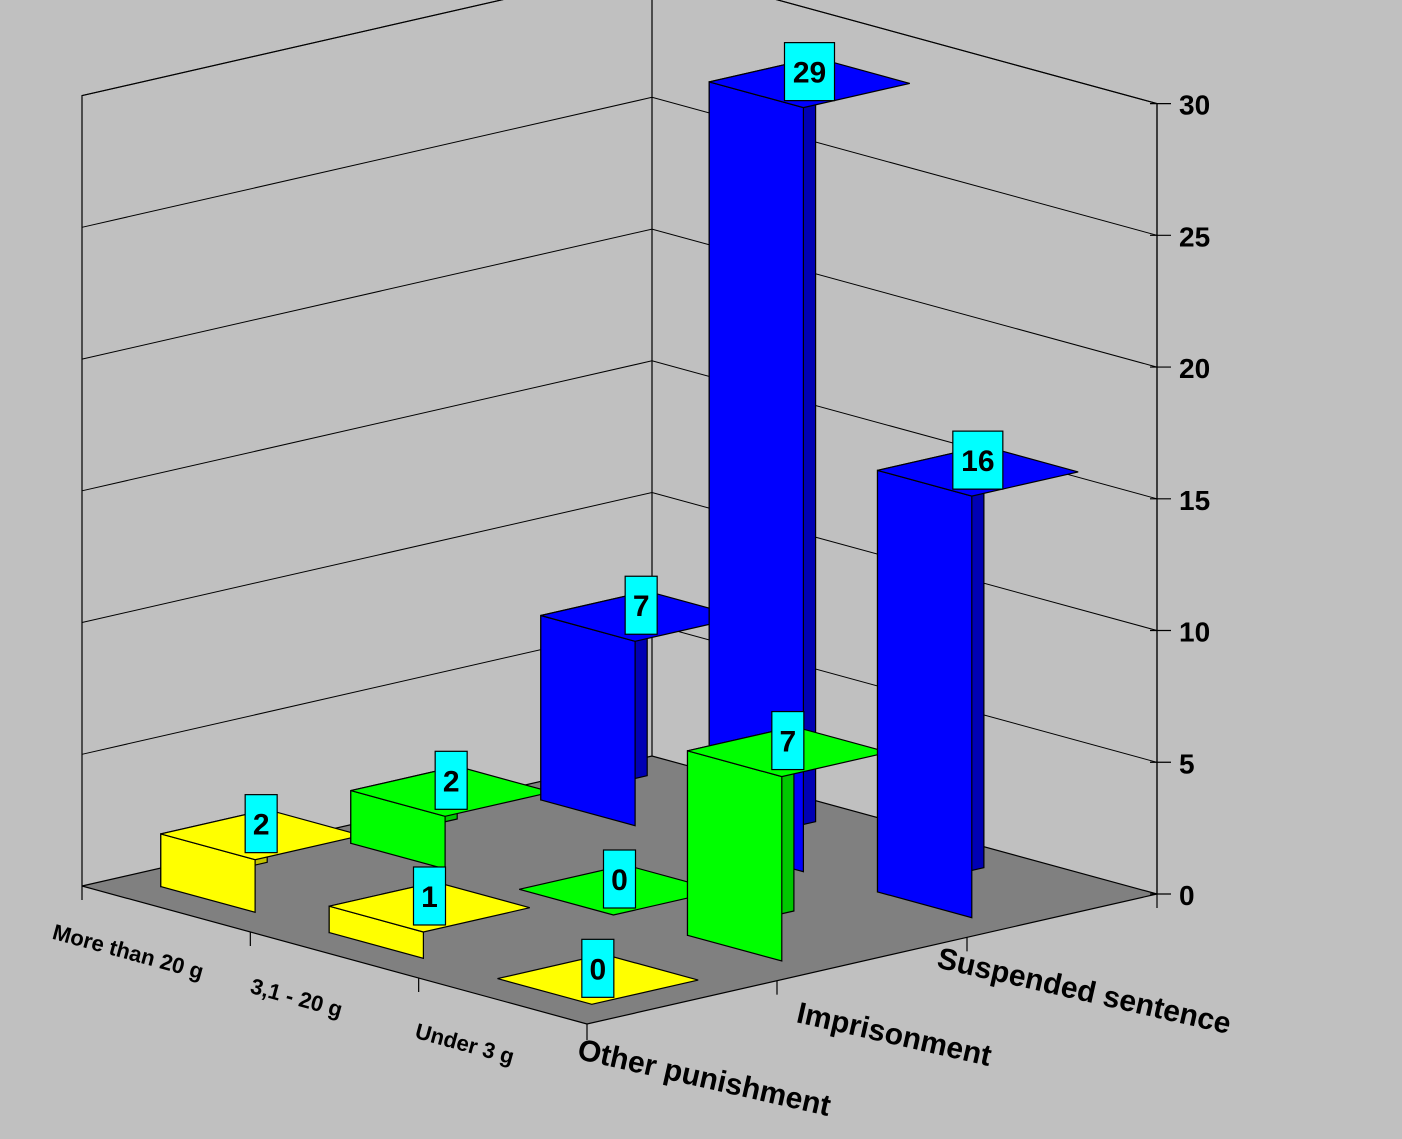 The height and width of the screenshot is (1139, 1402). Describe the element at coordinates (894, 1035) in the screenshot. I see `depth-tick-label: Imprisonment` at that location.